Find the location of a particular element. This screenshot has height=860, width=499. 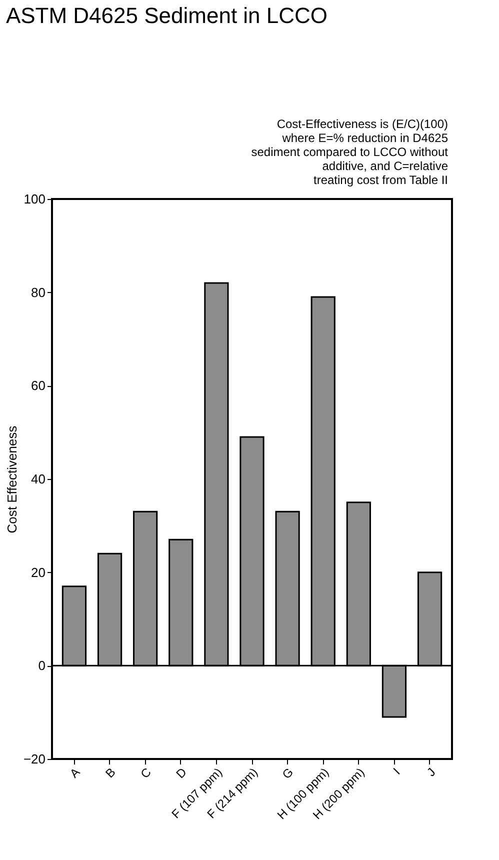

y-axis-title: Cost Effectiveness is located at coordinates (12, 479).